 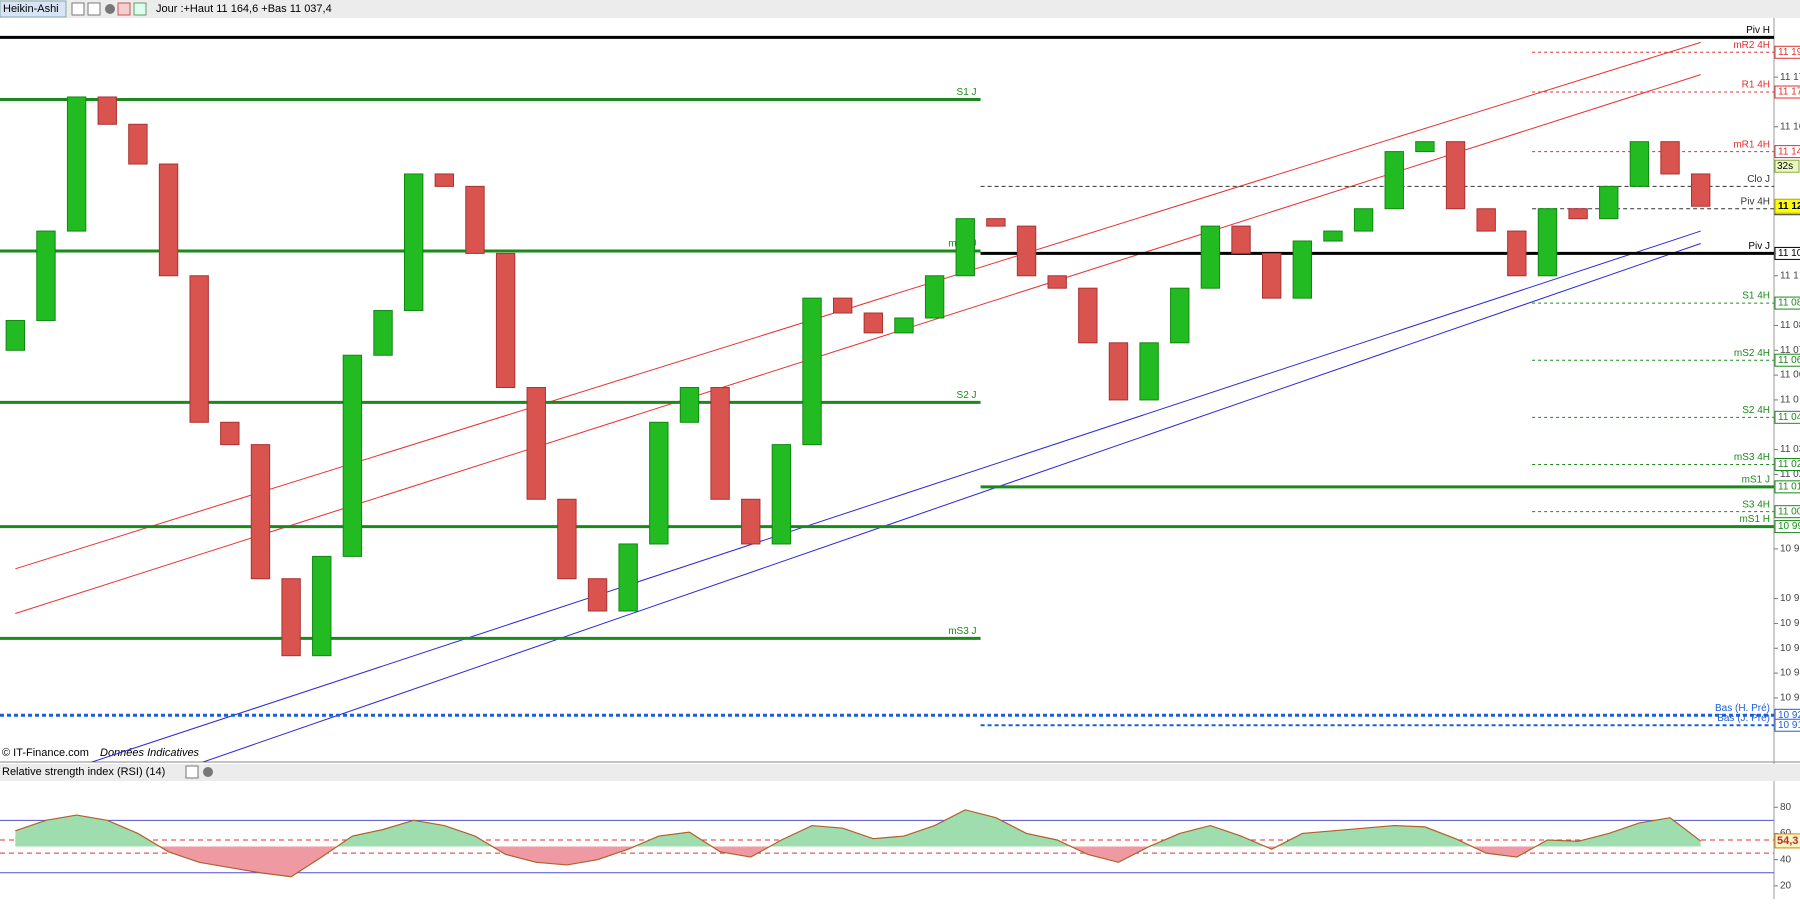 I want to click on timer-box, so click(x=1787, y=166).